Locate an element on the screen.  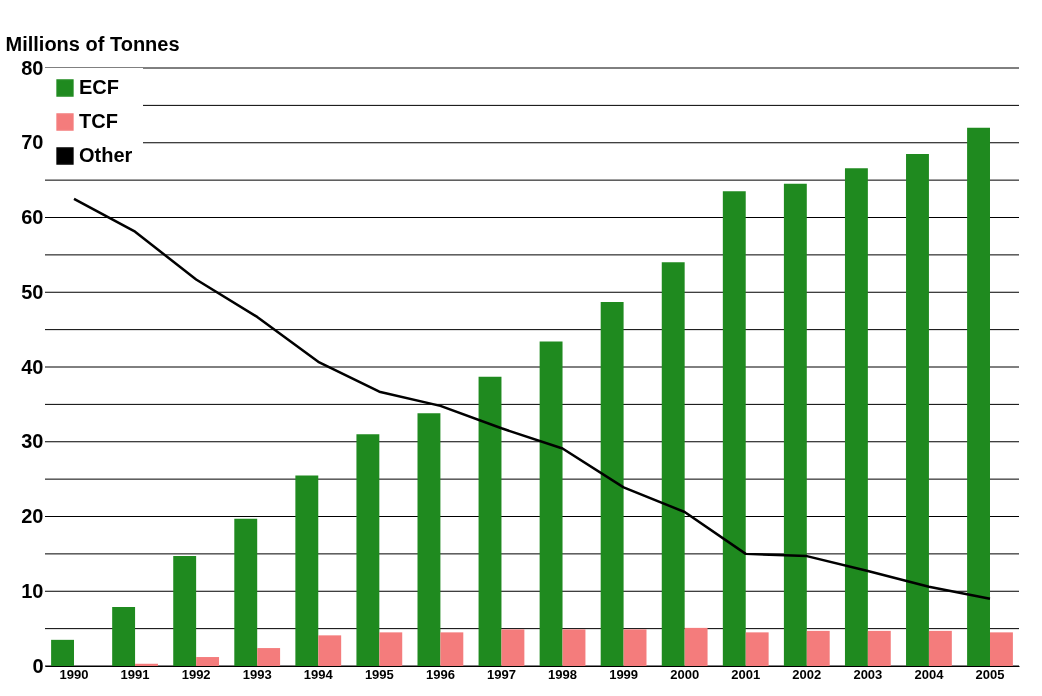
y-tick-label: 0 is located at coordinates (38, 665).